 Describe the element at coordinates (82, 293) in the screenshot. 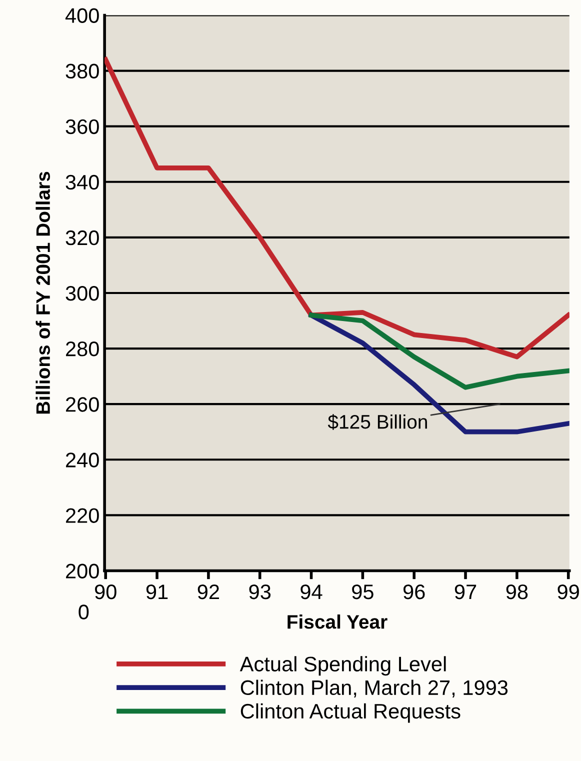

I see `y-tick-label: 300` at that location.